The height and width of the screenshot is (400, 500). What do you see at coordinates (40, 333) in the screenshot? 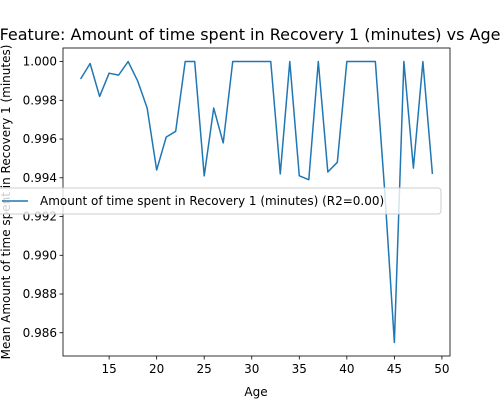
I see `y-tick-label: 0.986` at bounding box center [40, 333].